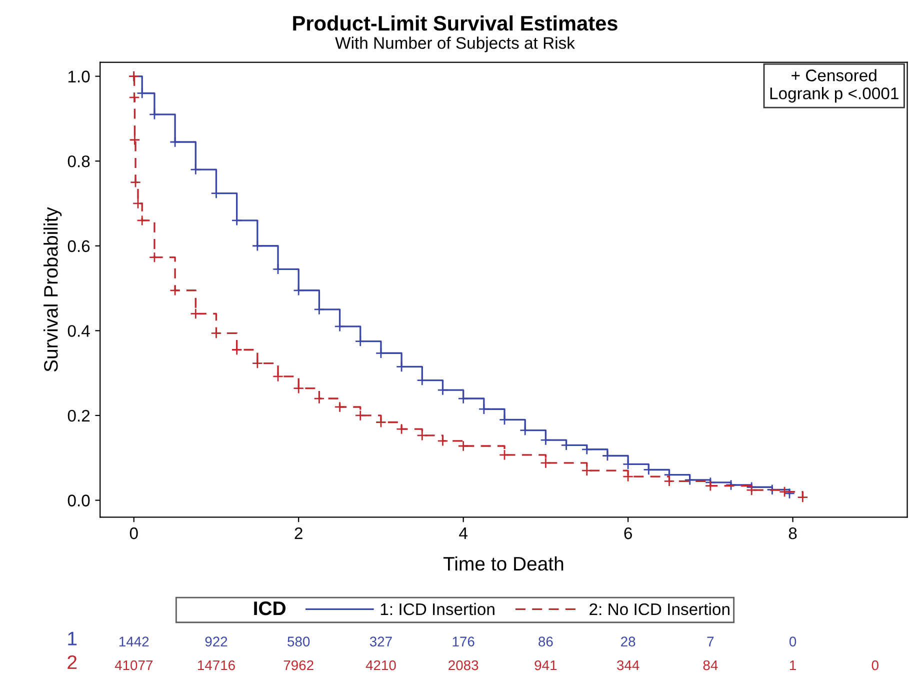 Image resolution: width=910 pixels, height=677 pixels. I want to click on annotation: + Censored Logrank p <.0001, so click(834, 86).